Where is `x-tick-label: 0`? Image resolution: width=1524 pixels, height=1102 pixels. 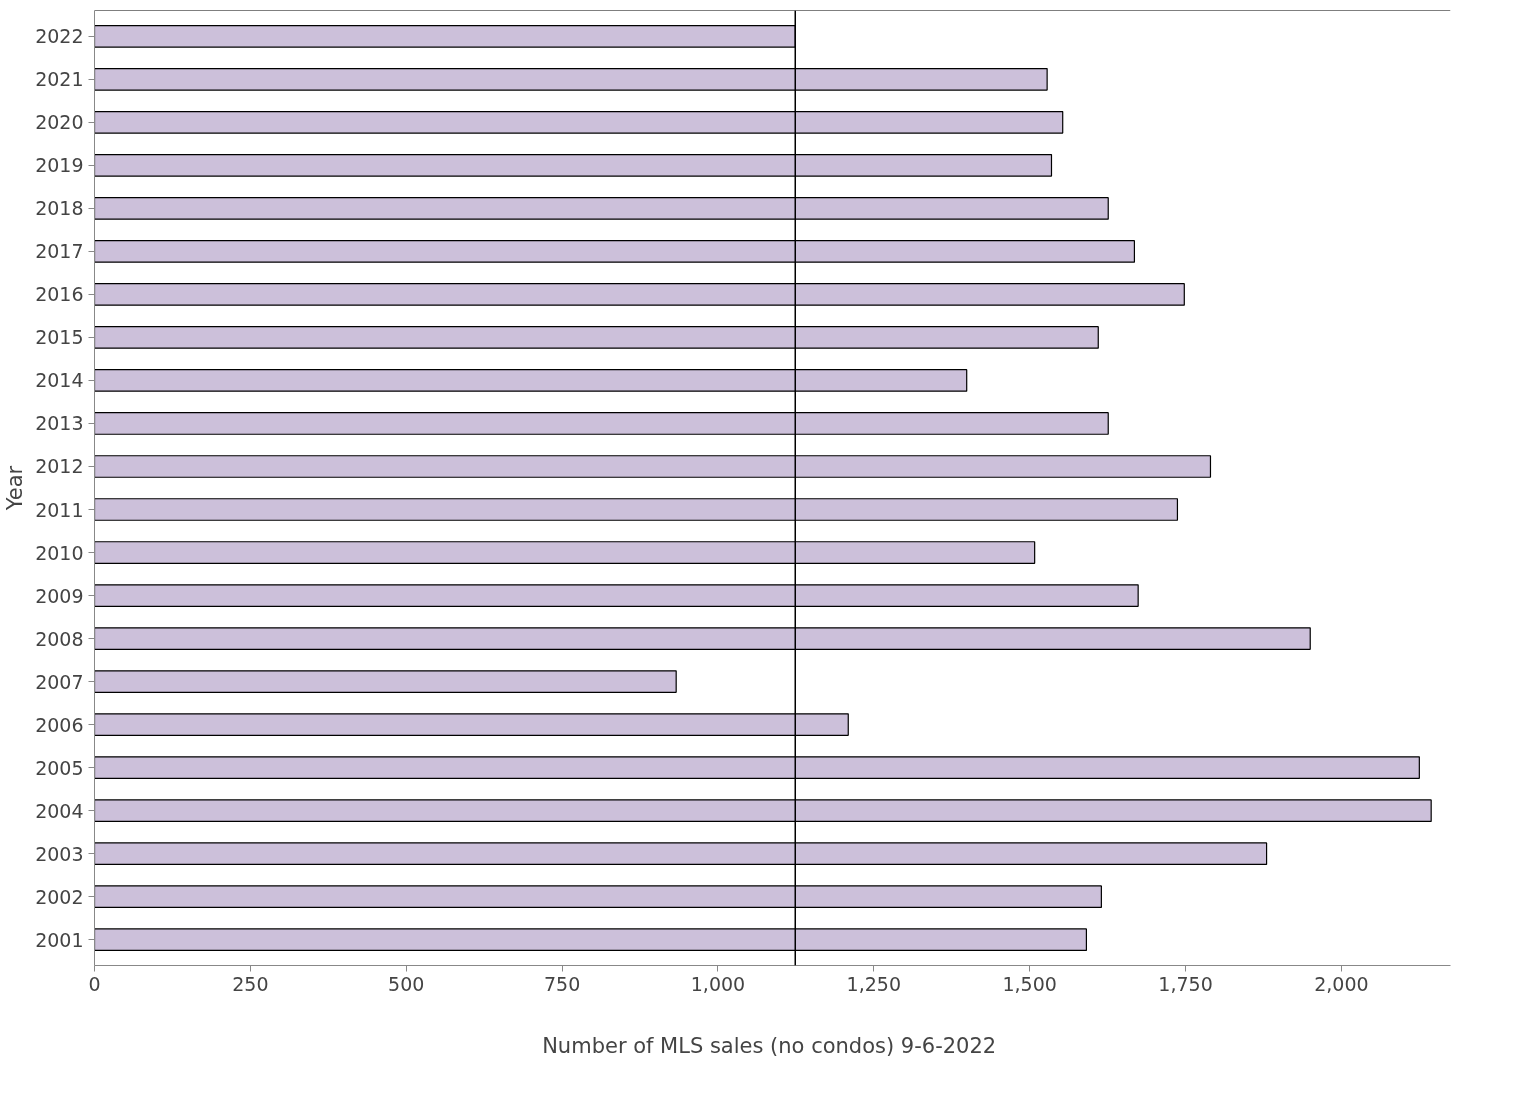
x-tick-label: 0 is located at coordinates (94, 983).